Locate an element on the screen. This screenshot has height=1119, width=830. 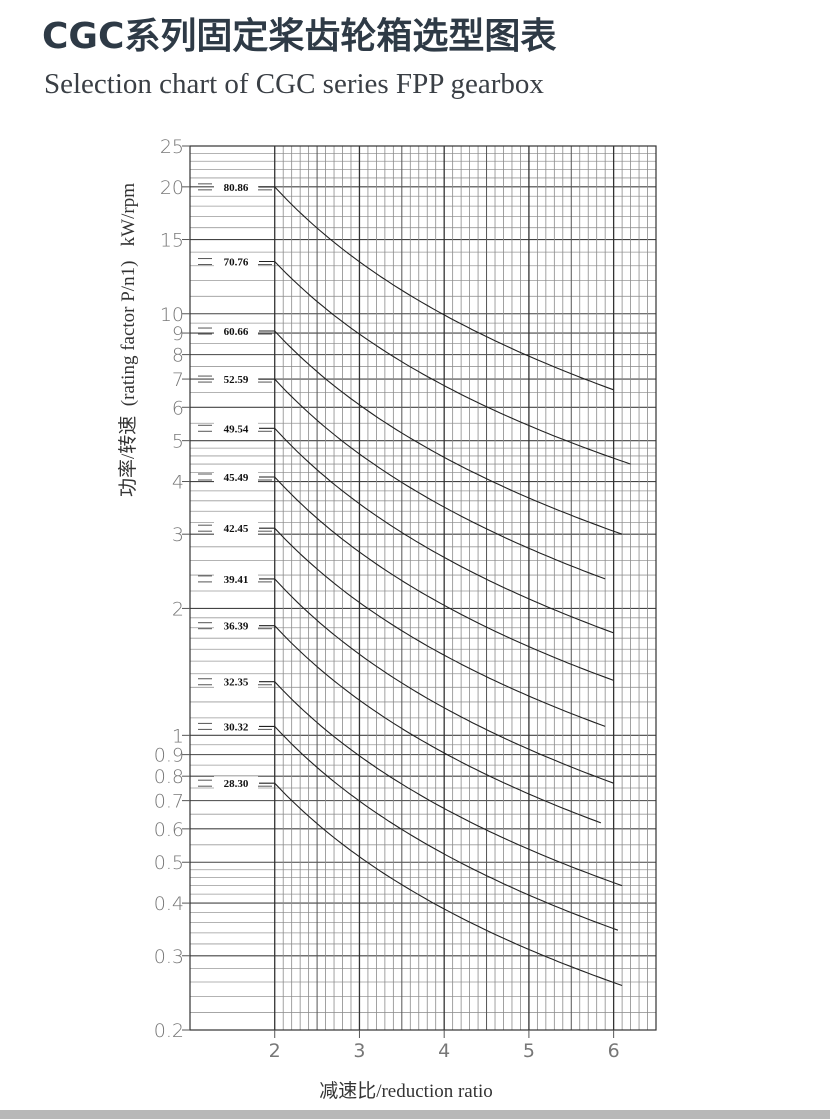
series-curve-42.45 is located at coordinates (432, 627).